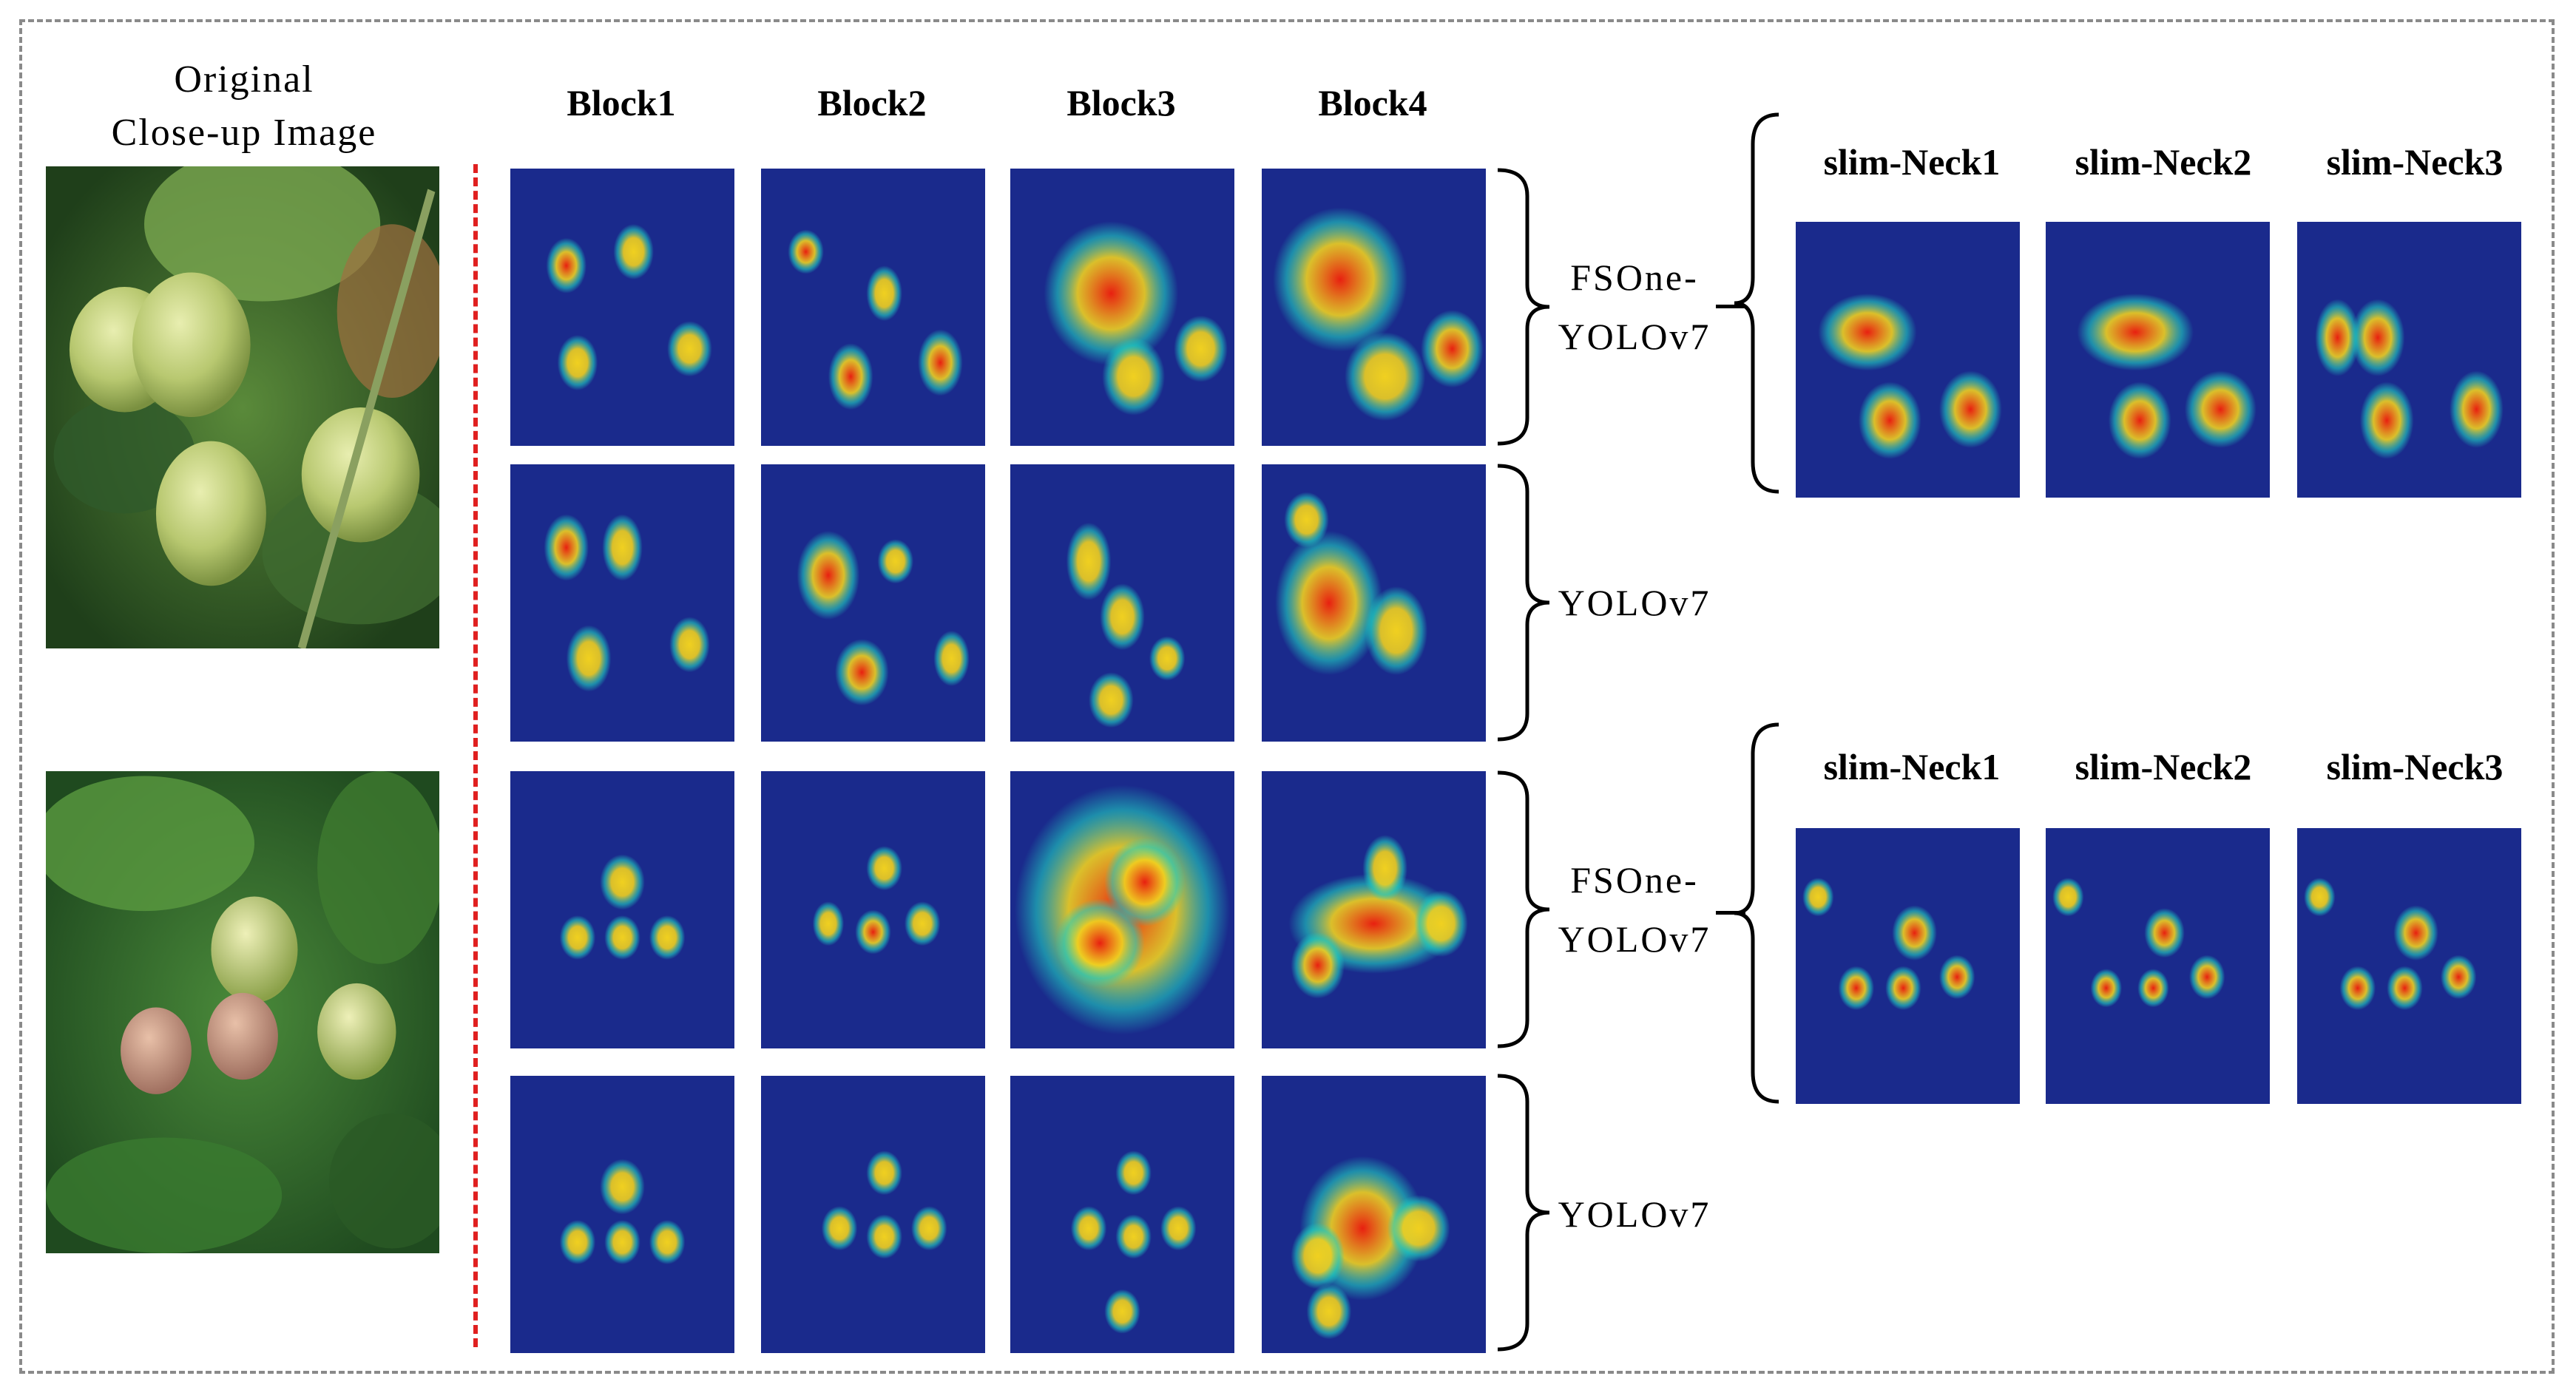 The width and height of the screenshot is (2576, 1393). I want to click on neck-brace-top, so click(1756, 303).